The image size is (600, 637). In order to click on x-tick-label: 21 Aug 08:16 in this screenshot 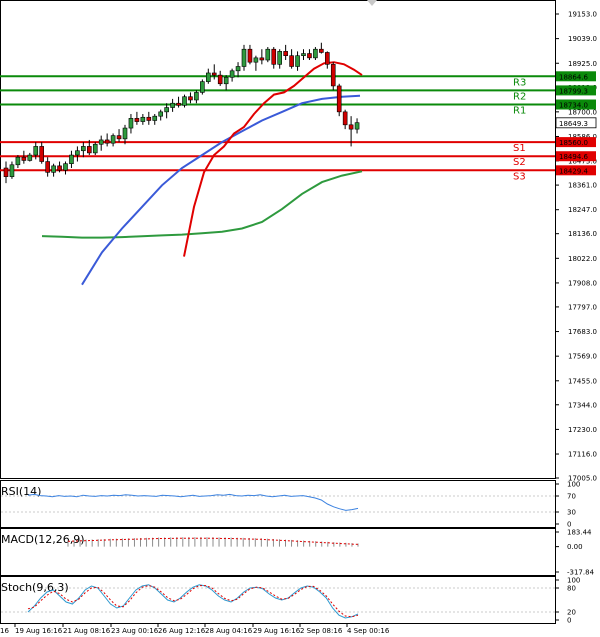, I will do `click(87, 631)`.